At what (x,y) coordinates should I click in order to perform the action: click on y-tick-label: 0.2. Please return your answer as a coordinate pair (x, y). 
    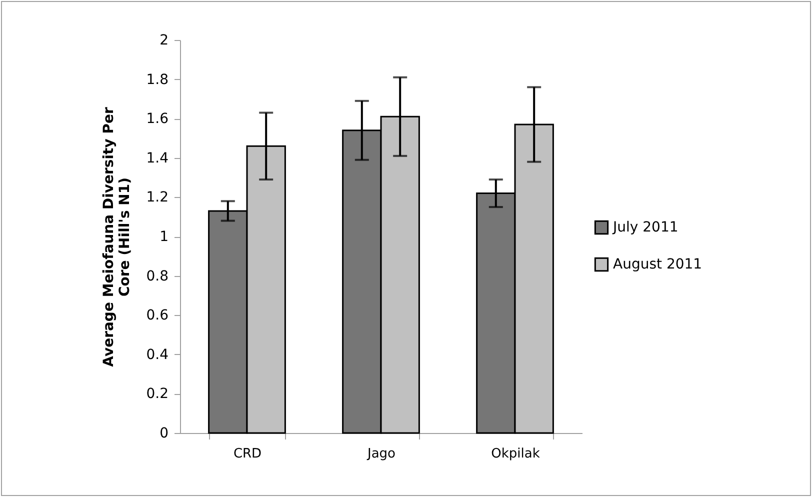
    Looking at the image, I should click on (157, 394).